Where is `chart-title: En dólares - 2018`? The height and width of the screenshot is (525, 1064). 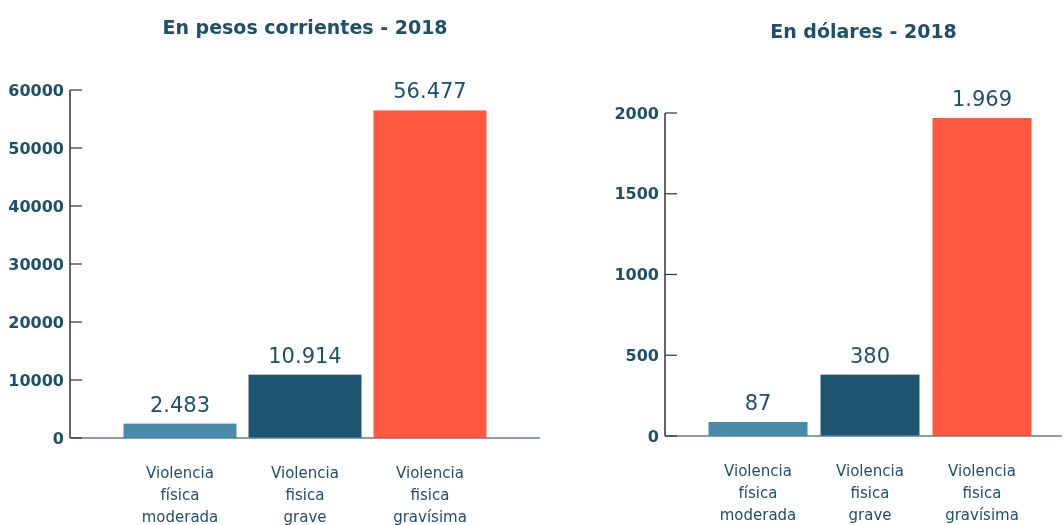 chart-title: En dólares - 2018 is located at coordinates (863, 31).